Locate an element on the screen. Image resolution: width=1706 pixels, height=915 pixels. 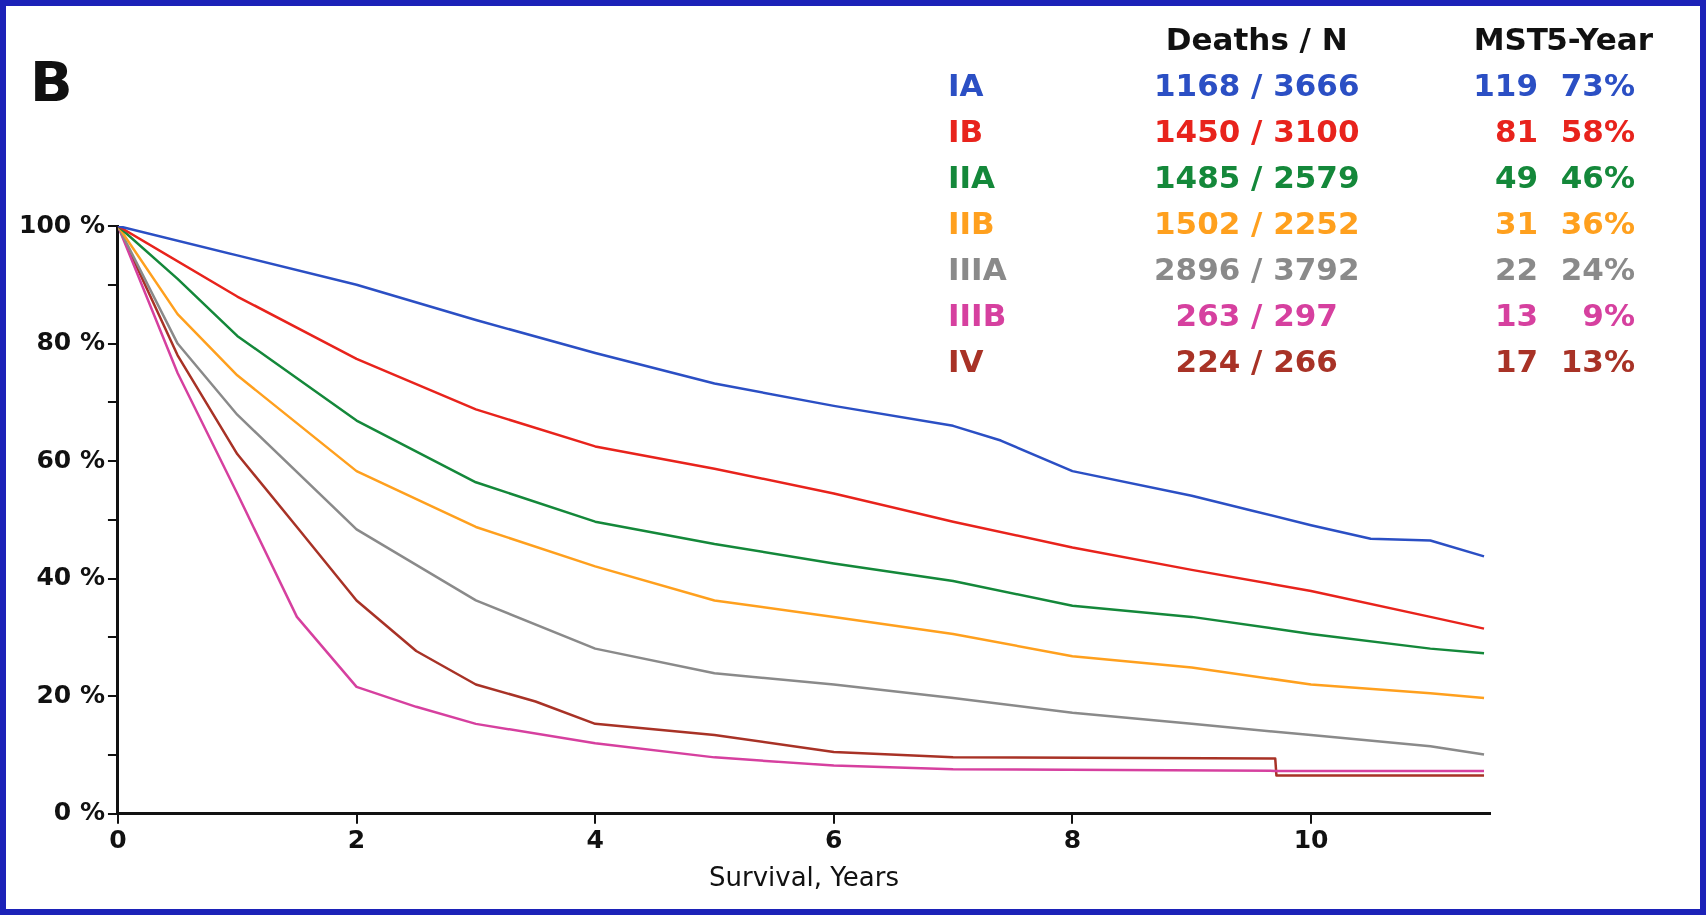
y-tick-label: 100 % is located at coordinates (62, 224).